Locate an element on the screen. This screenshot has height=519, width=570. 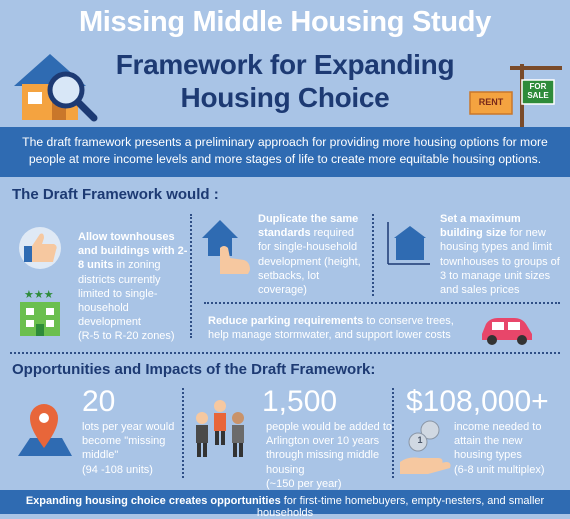
building-size-icon is located at coordinates (408, 243).